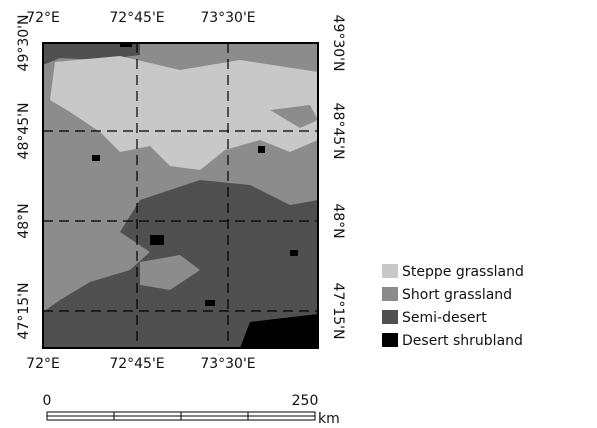 The width and height of the screenshot is (597, 428). Describe the element at coordinates (457, 295) in the screenshot. I see `legend-label: Short grassland` at that location.